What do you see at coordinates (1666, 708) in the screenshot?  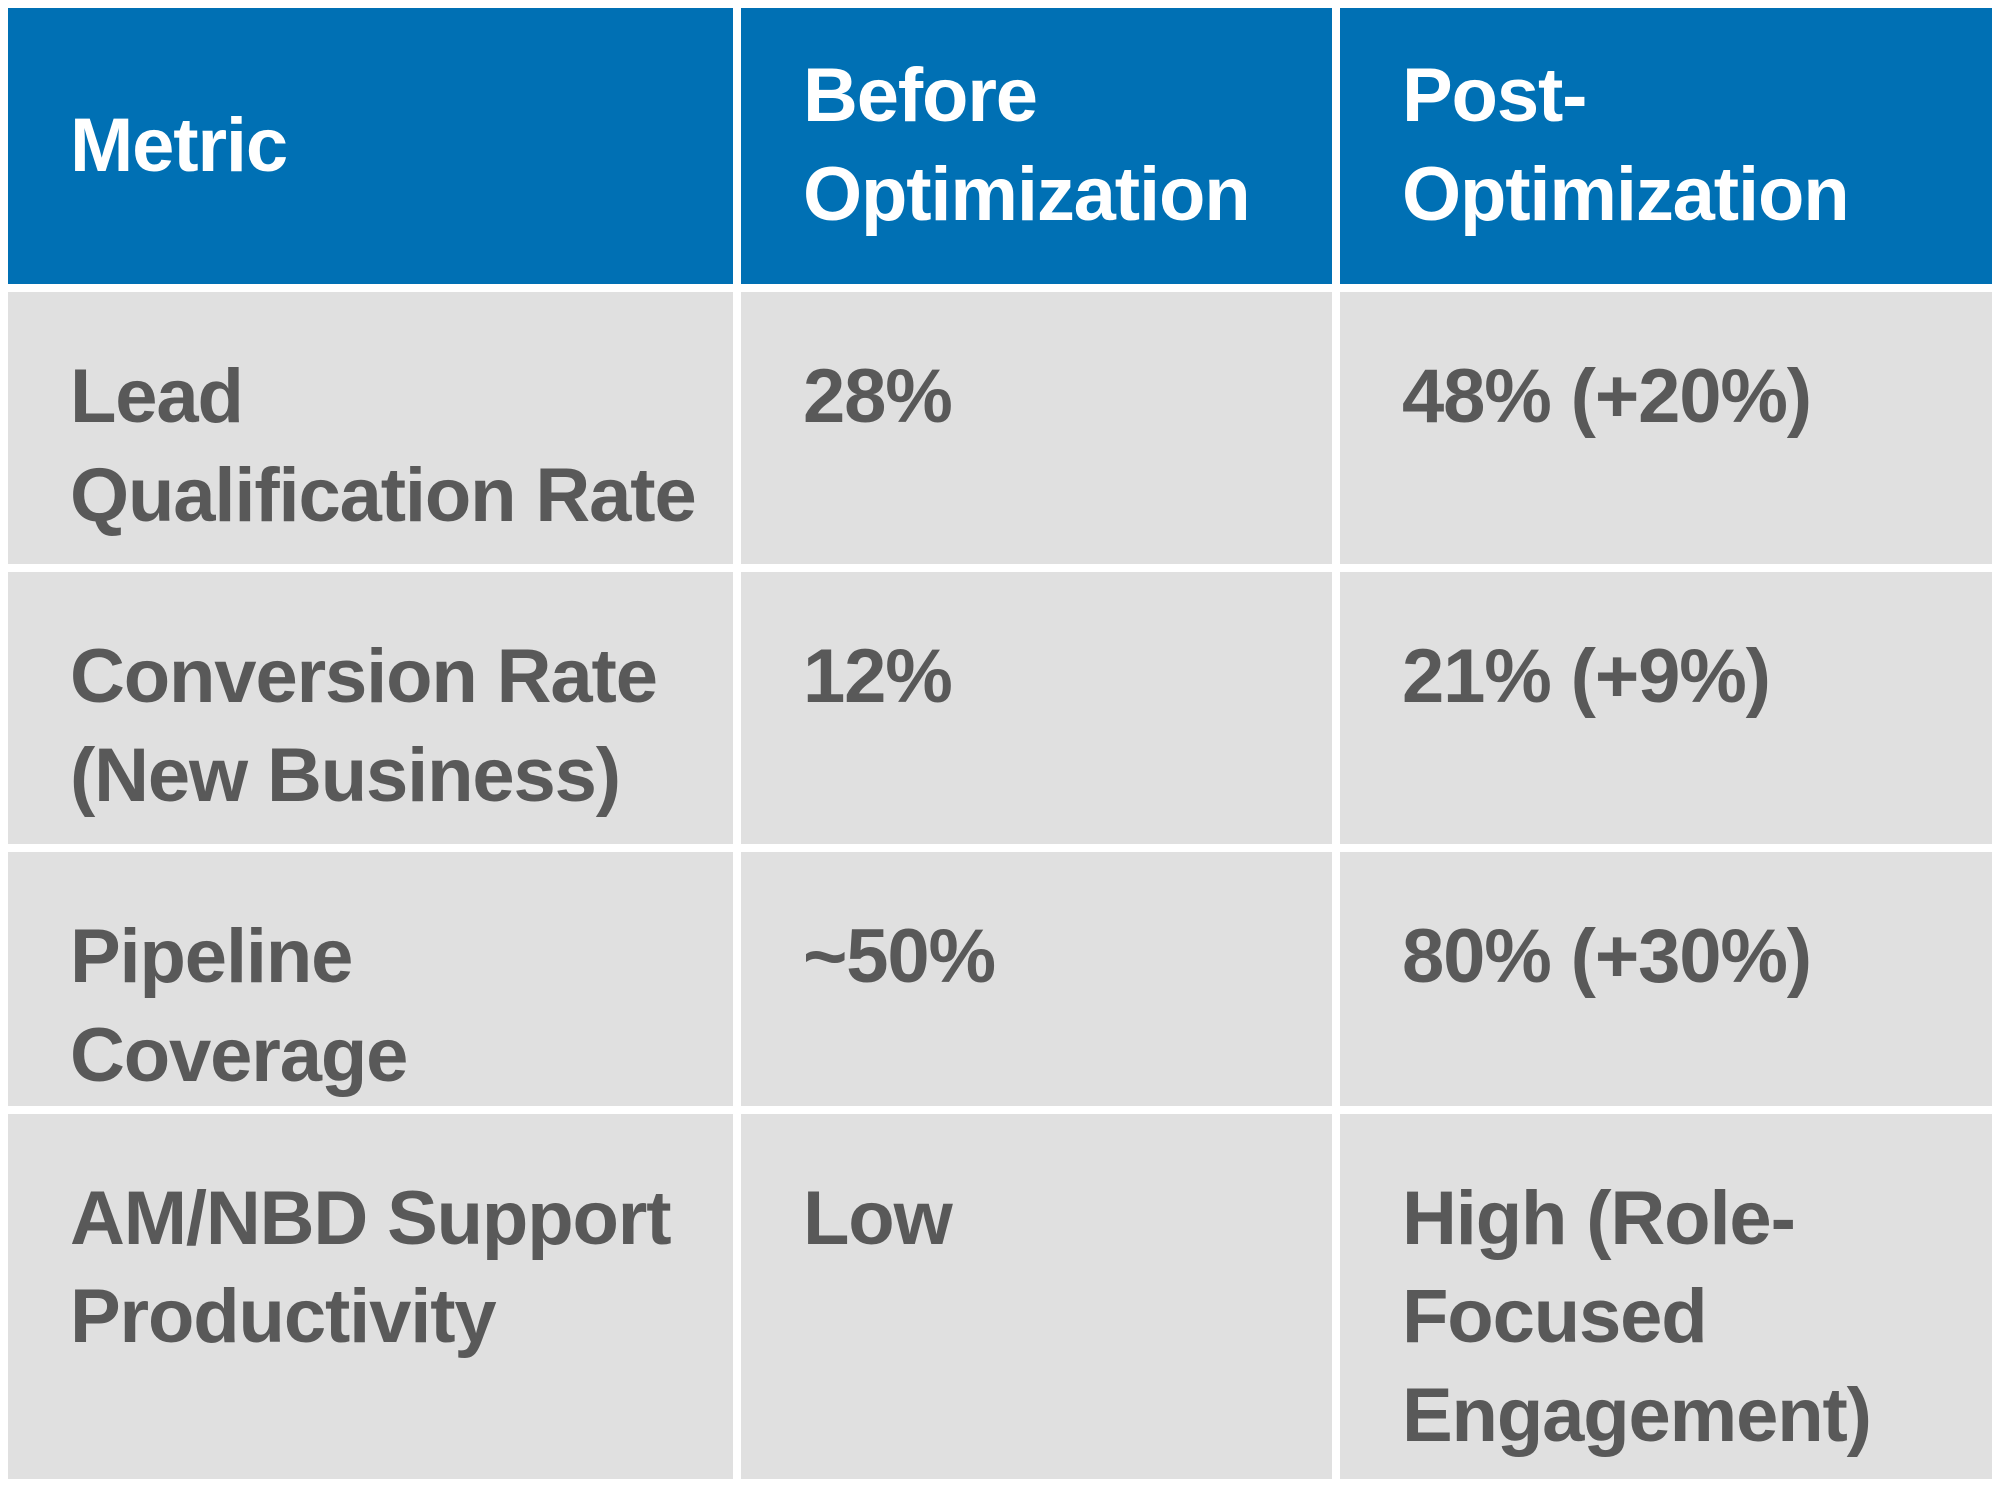 I see `cell-post-value: 21% (+9%)` at bounding box center [1666, 708].